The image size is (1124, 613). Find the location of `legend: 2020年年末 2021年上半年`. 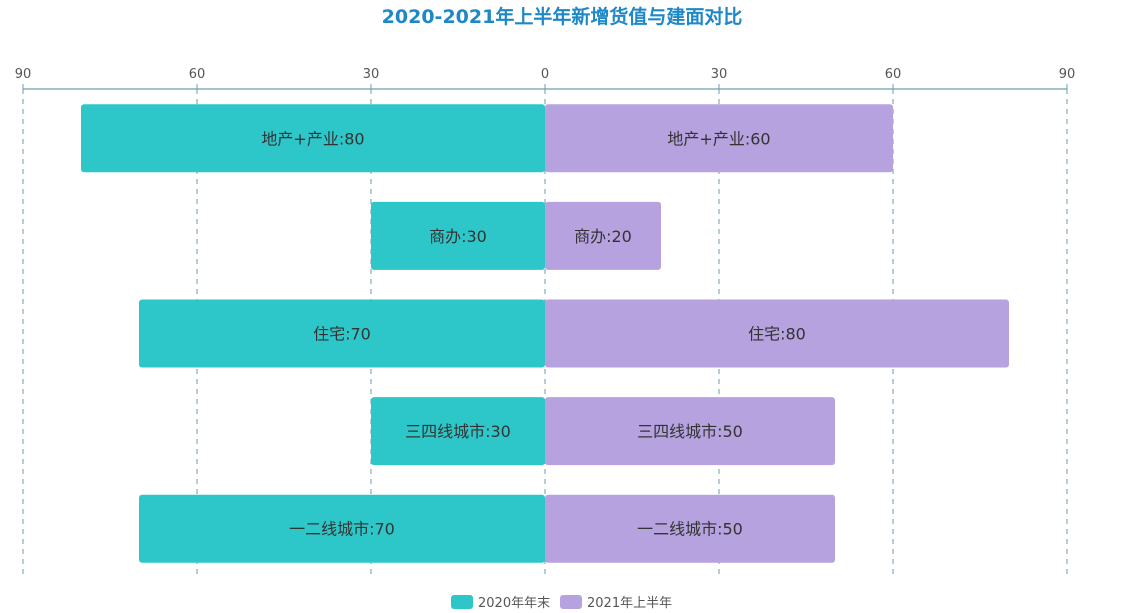

legend: 2020年年末 2021年上半年 is located at coordinates (561, 603).